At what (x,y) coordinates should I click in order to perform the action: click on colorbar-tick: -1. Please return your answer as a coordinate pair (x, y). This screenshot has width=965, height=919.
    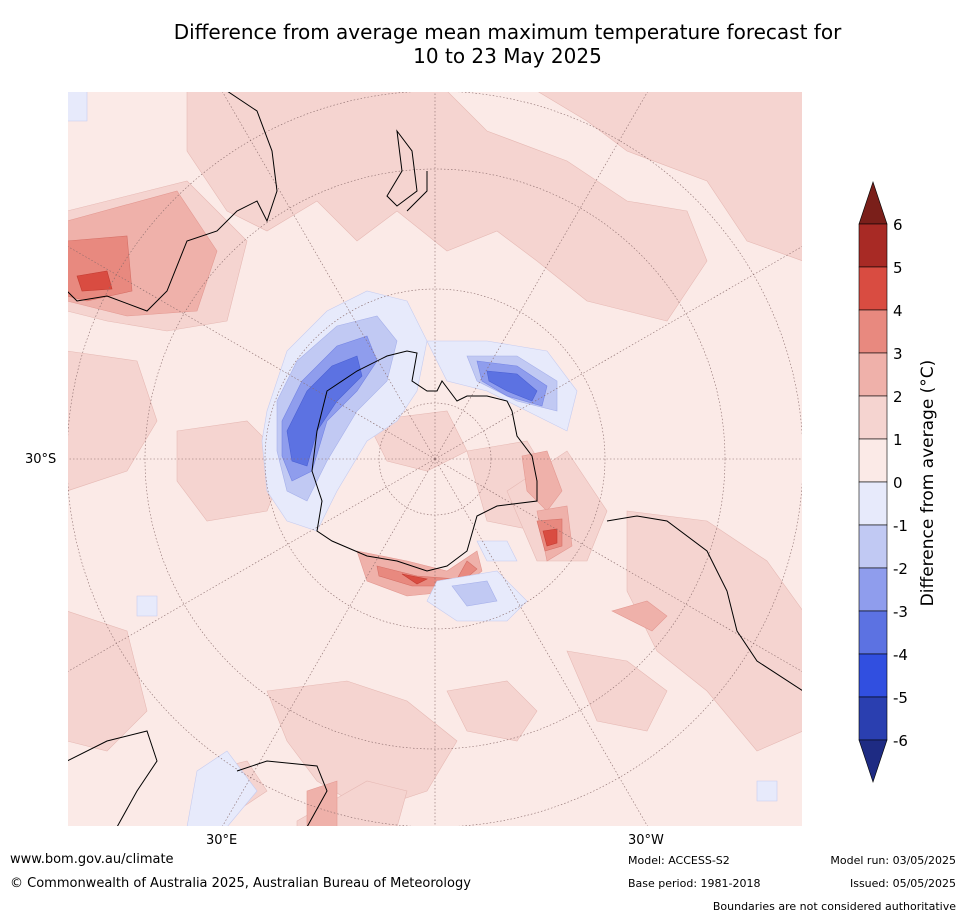
    Looking at the image, I should click on (900, 526).